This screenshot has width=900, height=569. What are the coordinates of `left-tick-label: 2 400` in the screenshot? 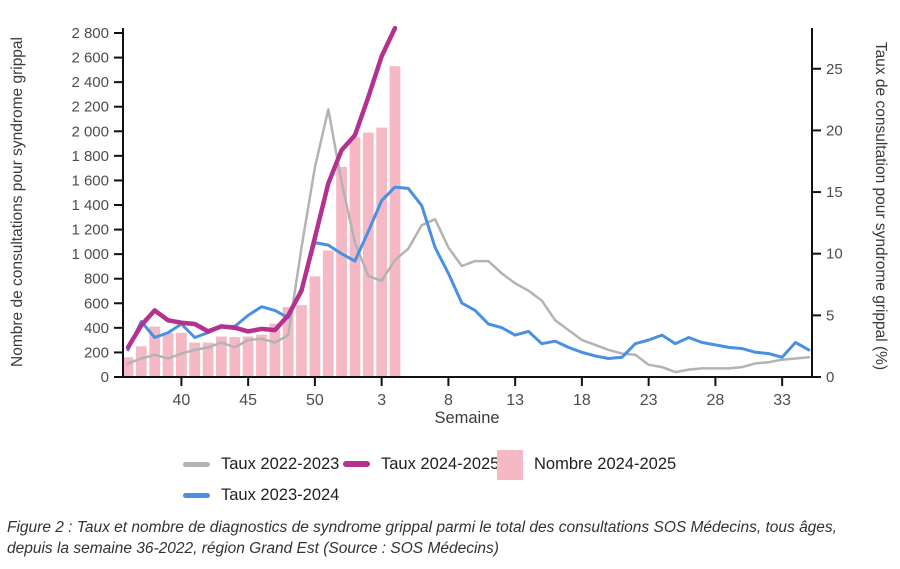 It's located at (90, 82).